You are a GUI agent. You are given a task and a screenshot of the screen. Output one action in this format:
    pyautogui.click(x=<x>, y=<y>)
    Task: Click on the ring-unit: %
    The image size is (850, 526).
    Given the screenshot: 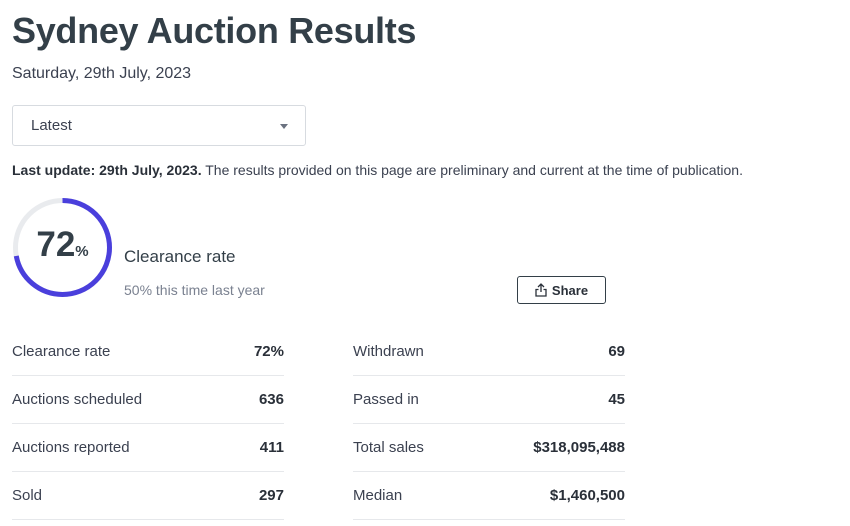 What is the action you would take?
    pyautogui.click(x=82, y=251)
    